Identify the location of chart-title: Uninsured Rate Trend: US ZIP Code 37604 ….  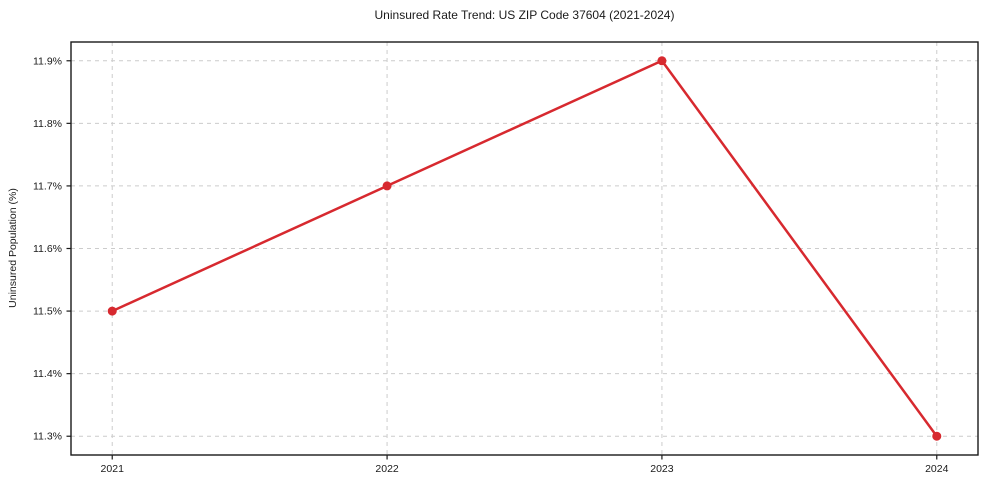
(524, 15).